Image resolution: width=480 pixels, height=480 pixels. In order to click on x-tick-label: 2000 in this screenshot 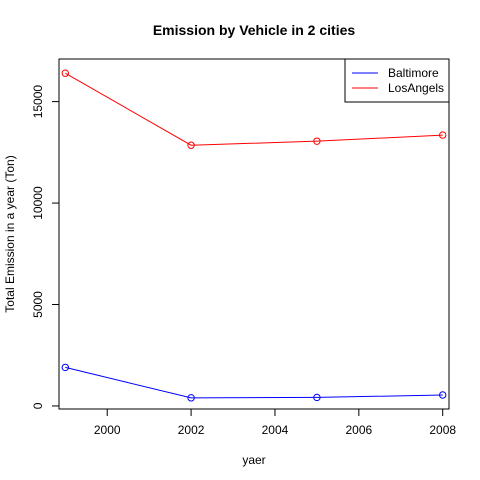, I will do `click(107, 430)`.